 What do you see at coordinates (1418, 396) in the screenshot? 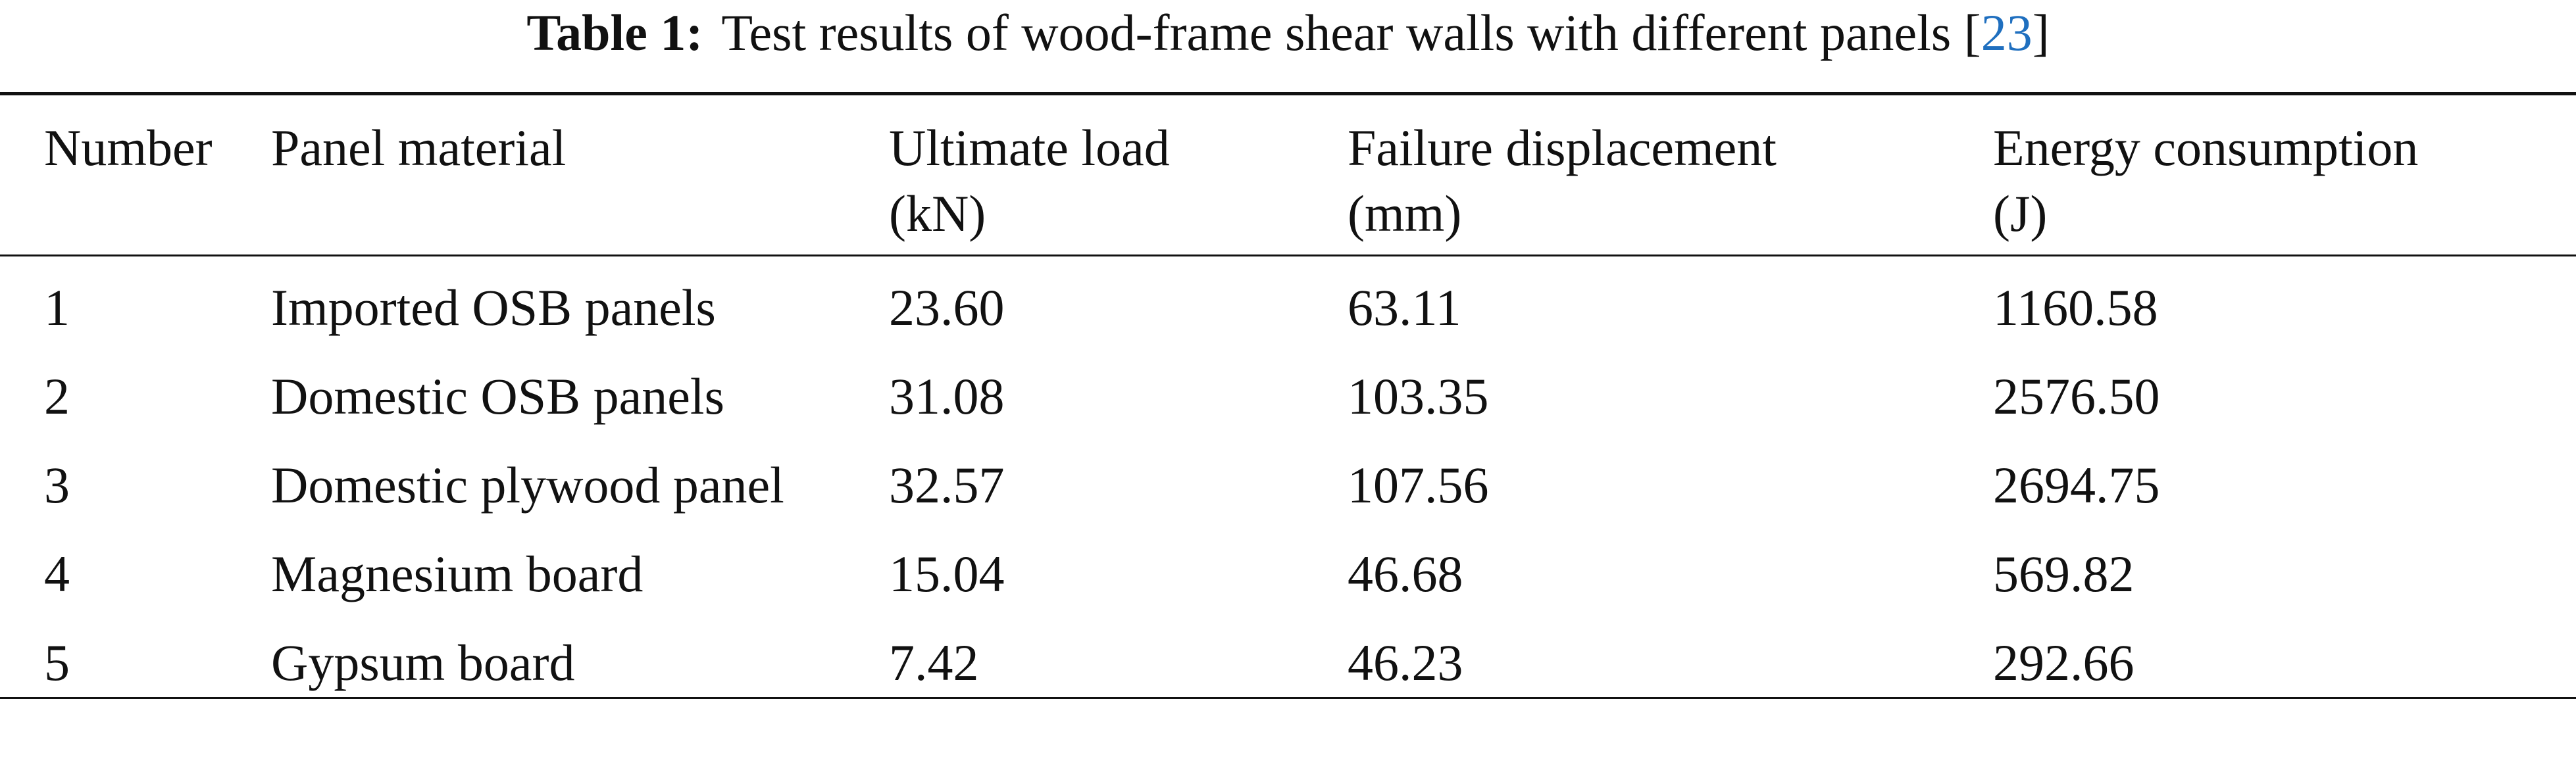
I see `table-cell: 103.35` at bounding box center [1418, 396].